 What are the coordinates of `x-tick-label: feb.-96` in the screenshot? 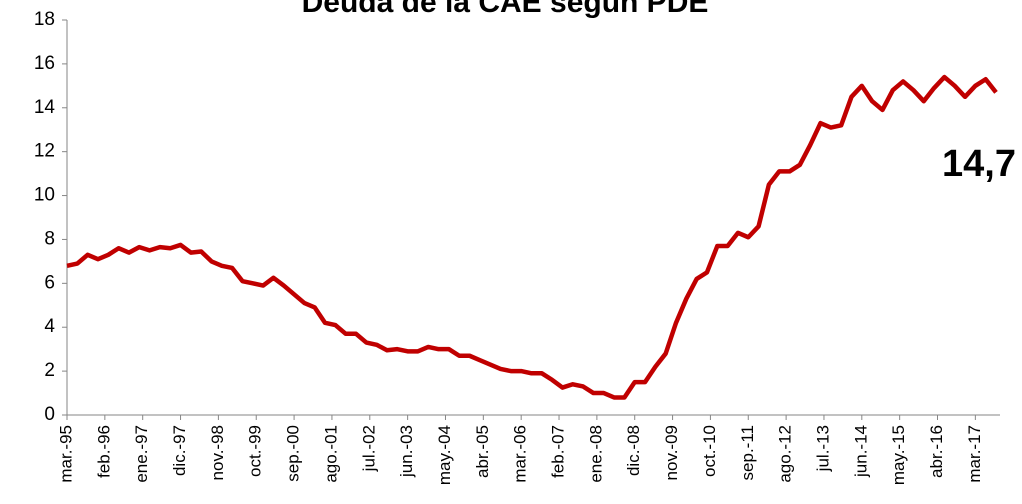 It's located at (103, 451).